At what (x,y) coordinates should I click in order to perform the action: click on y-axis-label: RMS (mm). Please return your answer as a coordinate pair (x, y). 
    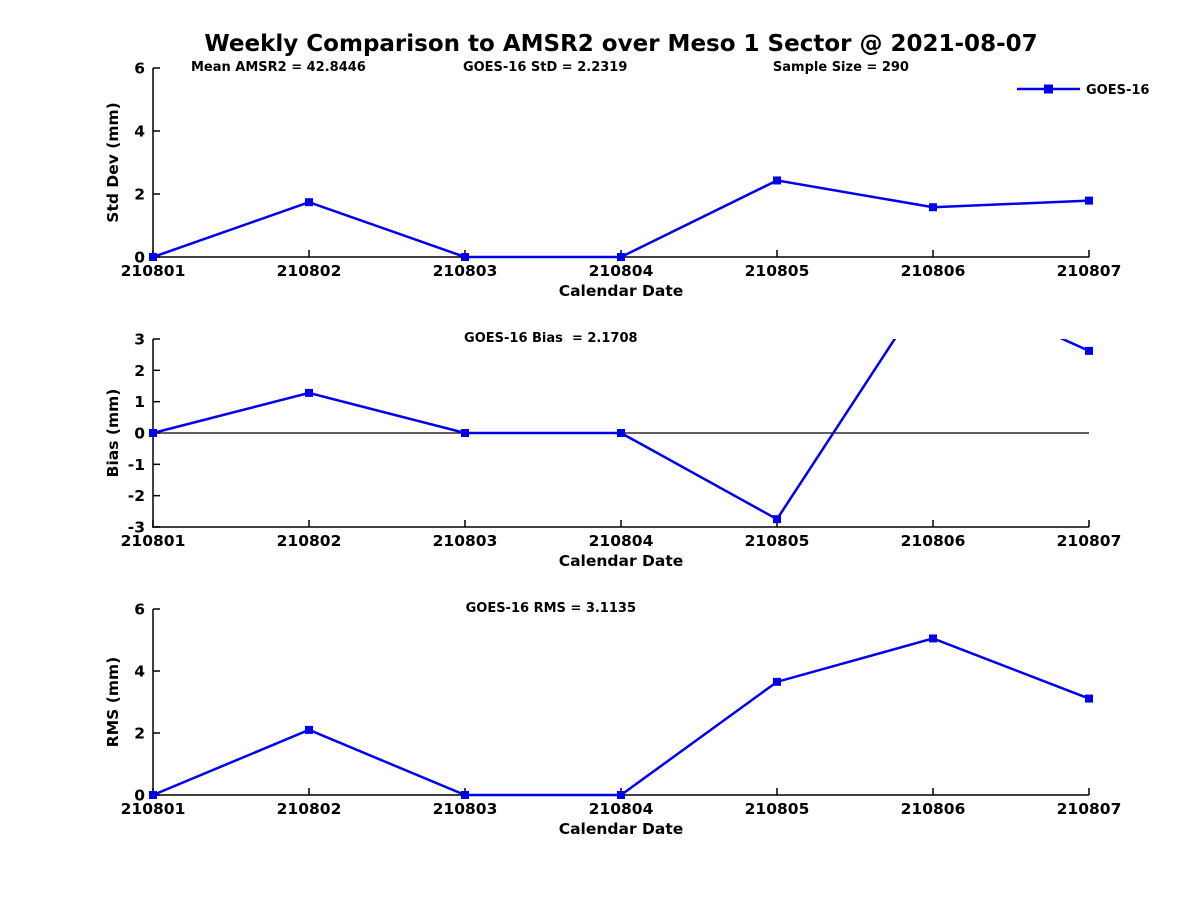
    Looking at the image, I should click on (113, 702).